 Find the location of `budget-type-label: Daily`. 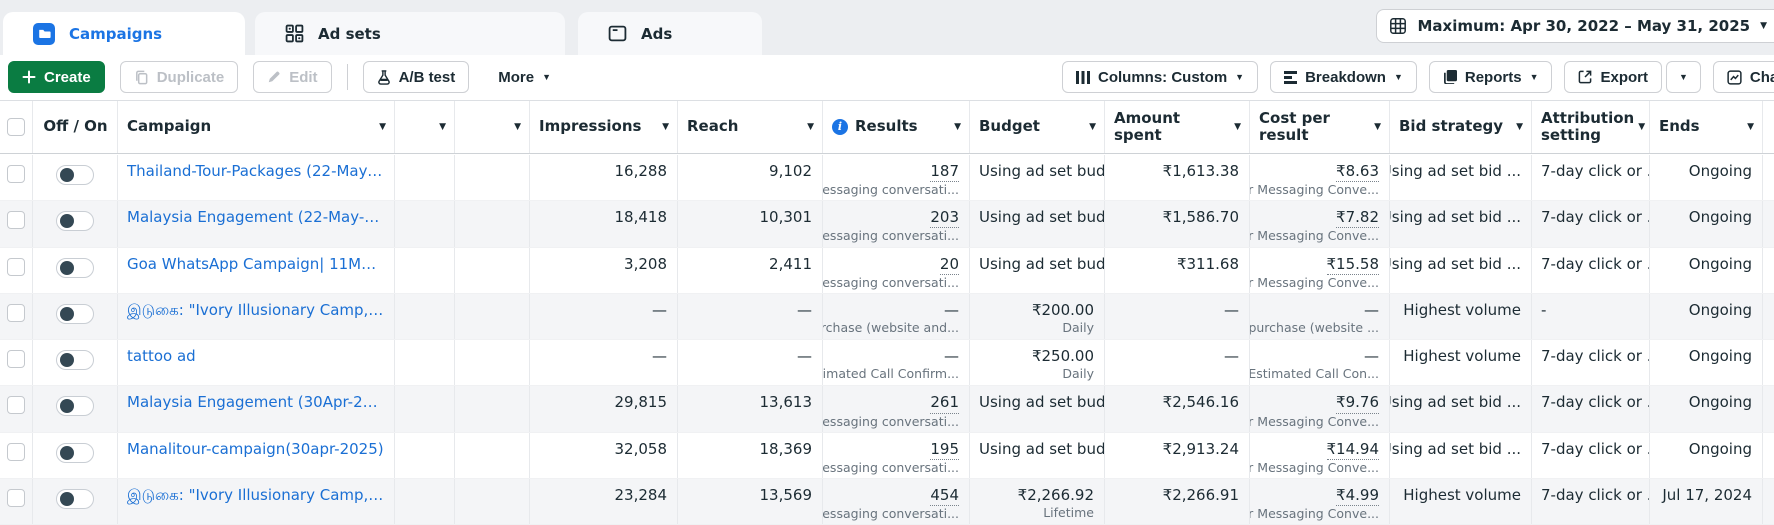

budget-type-label: Daily is located at coordinates (1078, 374).